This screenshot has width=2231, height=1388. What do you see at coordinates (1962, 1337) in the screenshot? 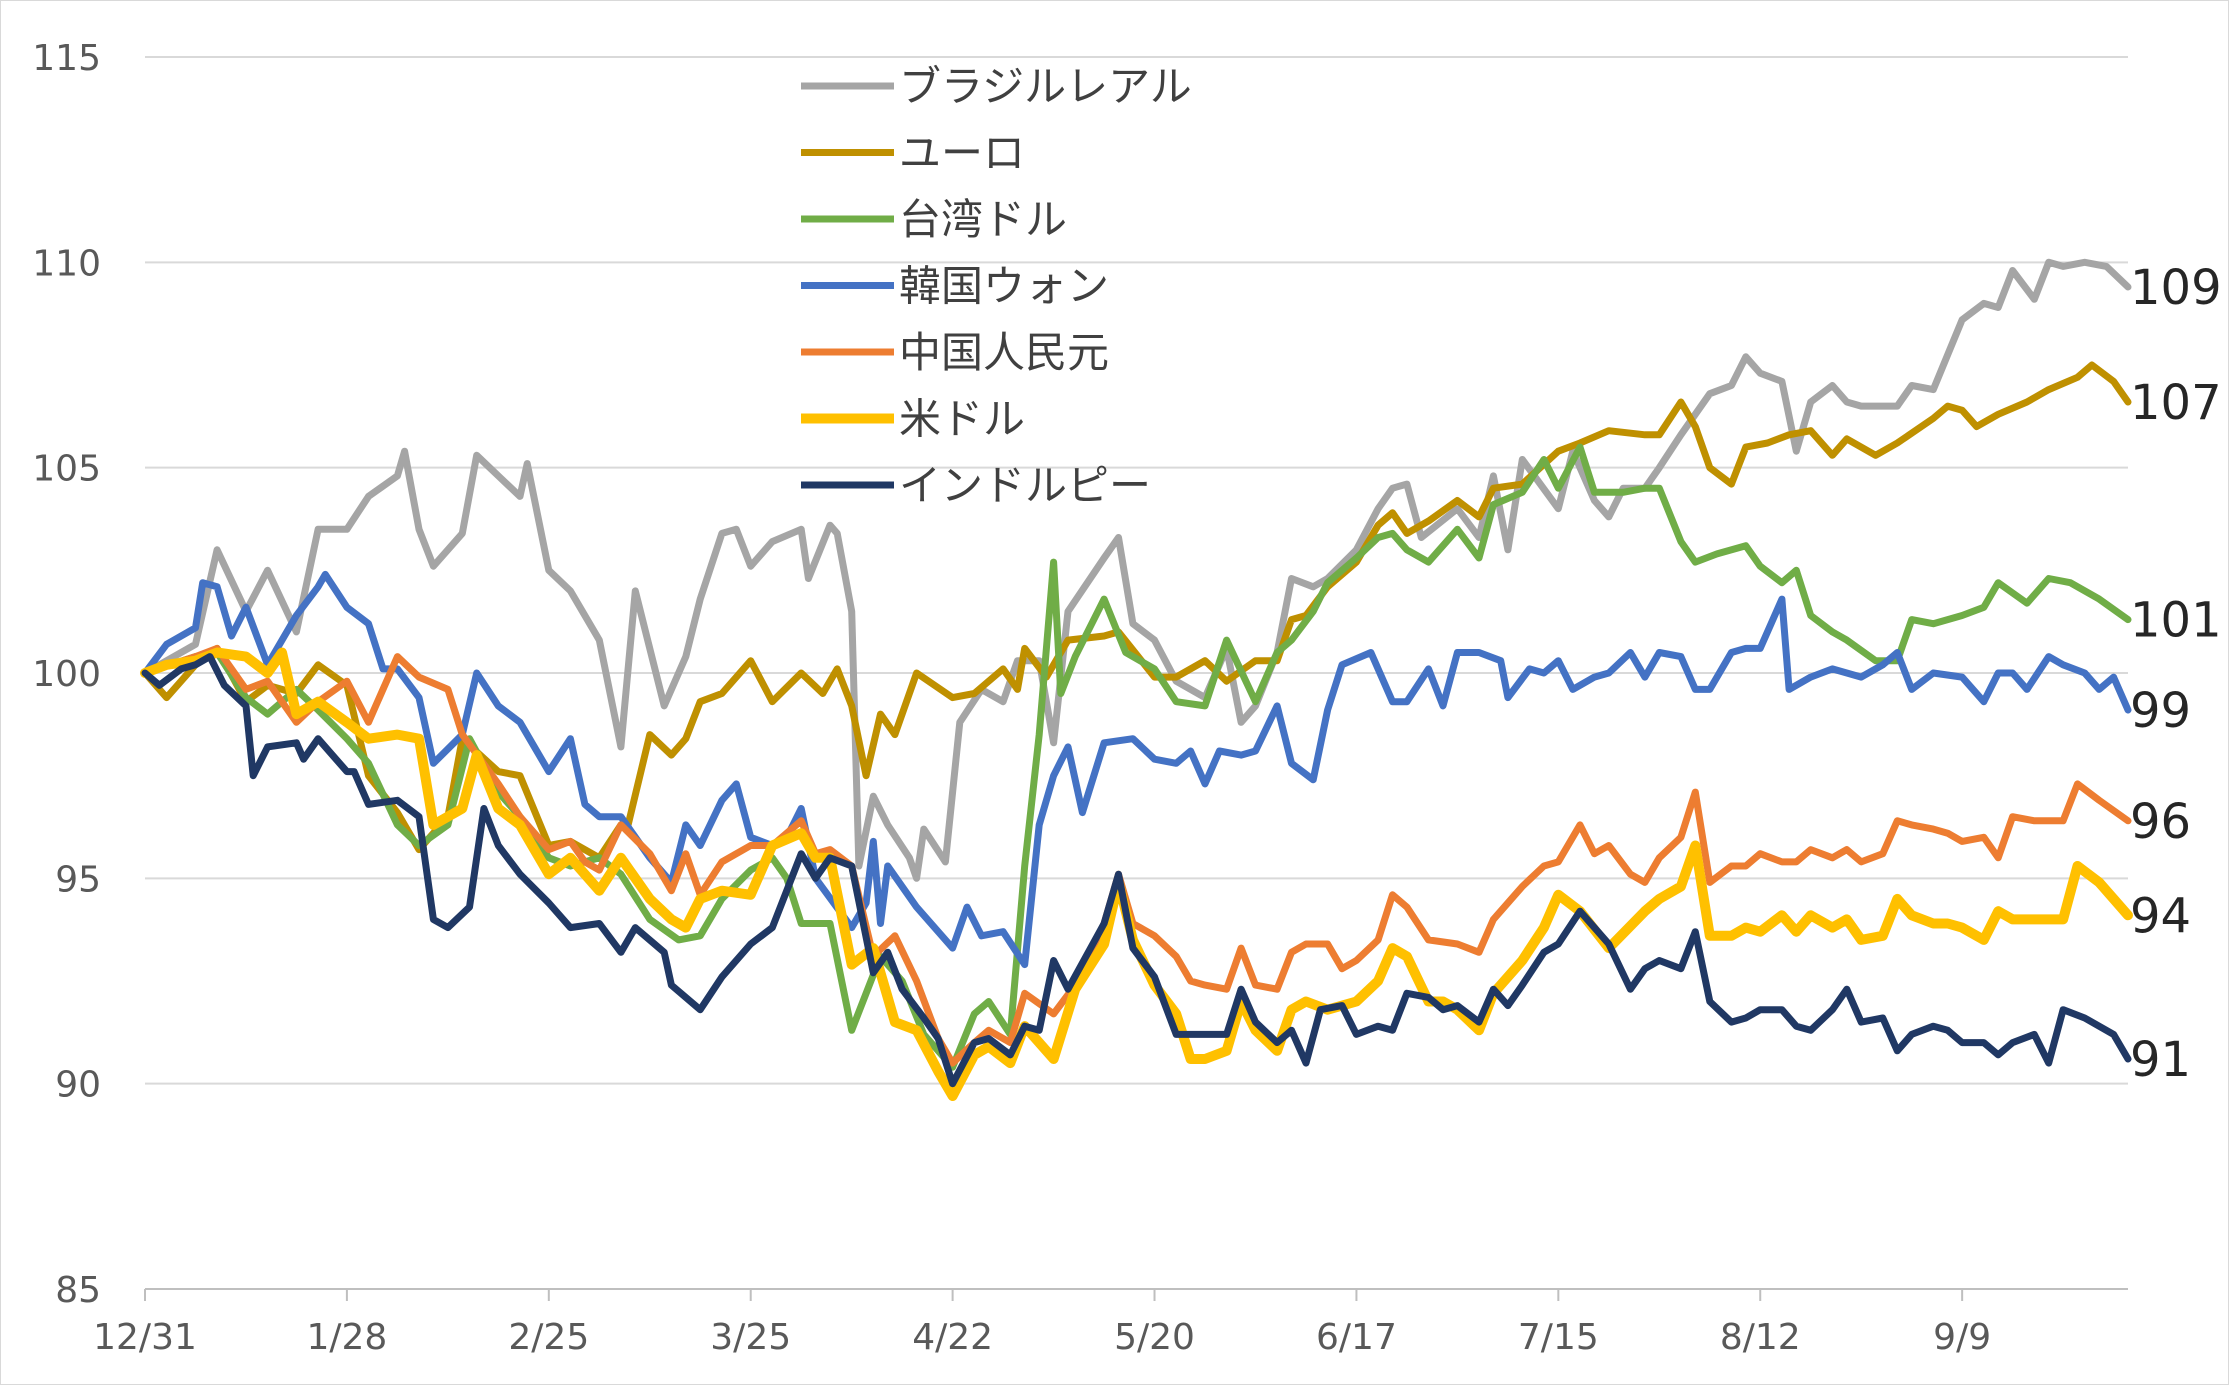
I see `x-tick-label: 9/9` at bounding box center [1962, 1337].